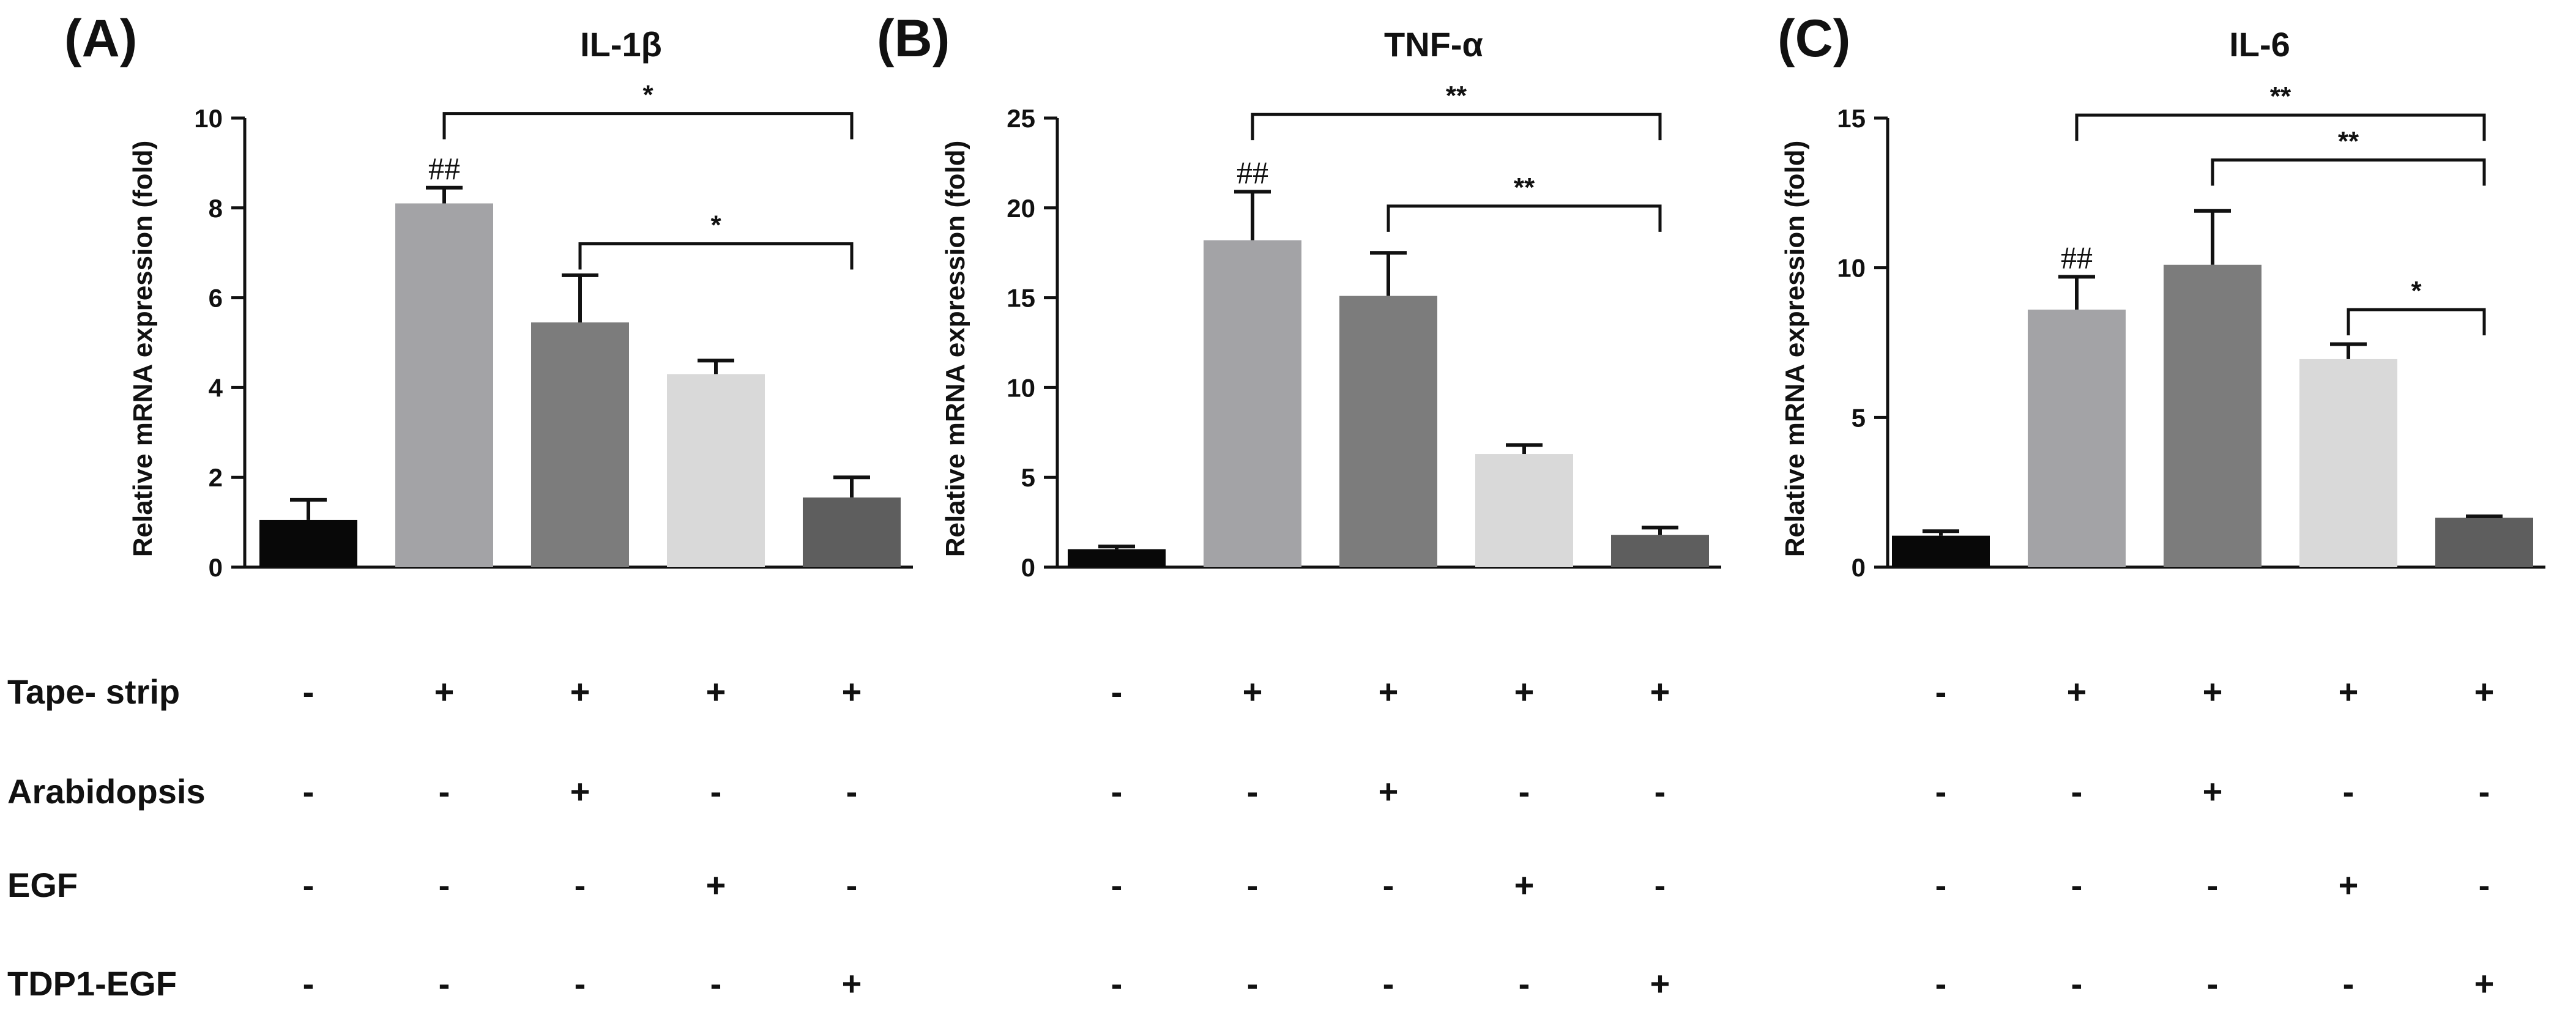  I want to click on panel-b-y-tick-label: 25, so click(1021, 118).